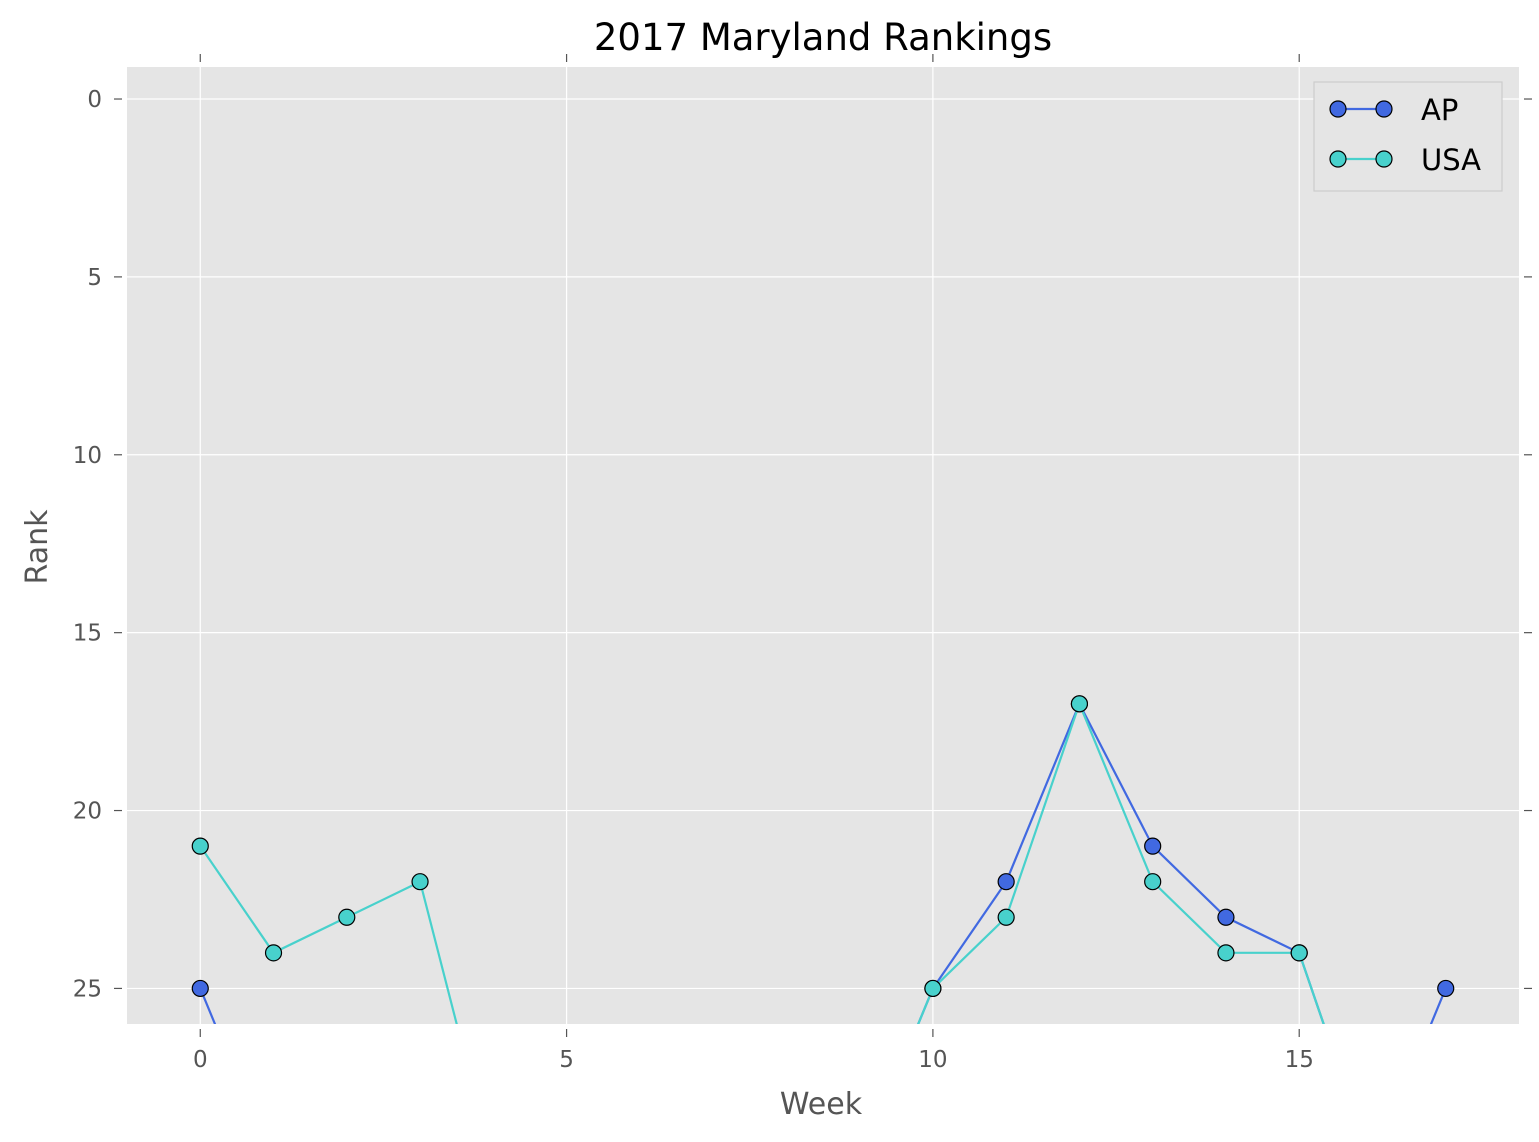 Image resolution: width=1539 pixels, height=1142 pixels. I want to click on x-tick-labels: 0 5 10 15, so click(753, 1060).